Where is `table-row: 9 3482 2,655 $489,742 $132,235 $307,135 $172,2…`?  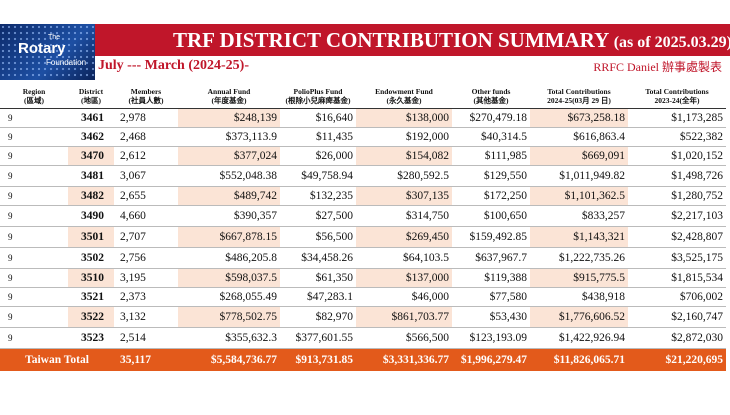 table-row: 9 3482 2,655 $489,742 $132,235 $307,135 $172,2… is located at coordinates (363, 196).